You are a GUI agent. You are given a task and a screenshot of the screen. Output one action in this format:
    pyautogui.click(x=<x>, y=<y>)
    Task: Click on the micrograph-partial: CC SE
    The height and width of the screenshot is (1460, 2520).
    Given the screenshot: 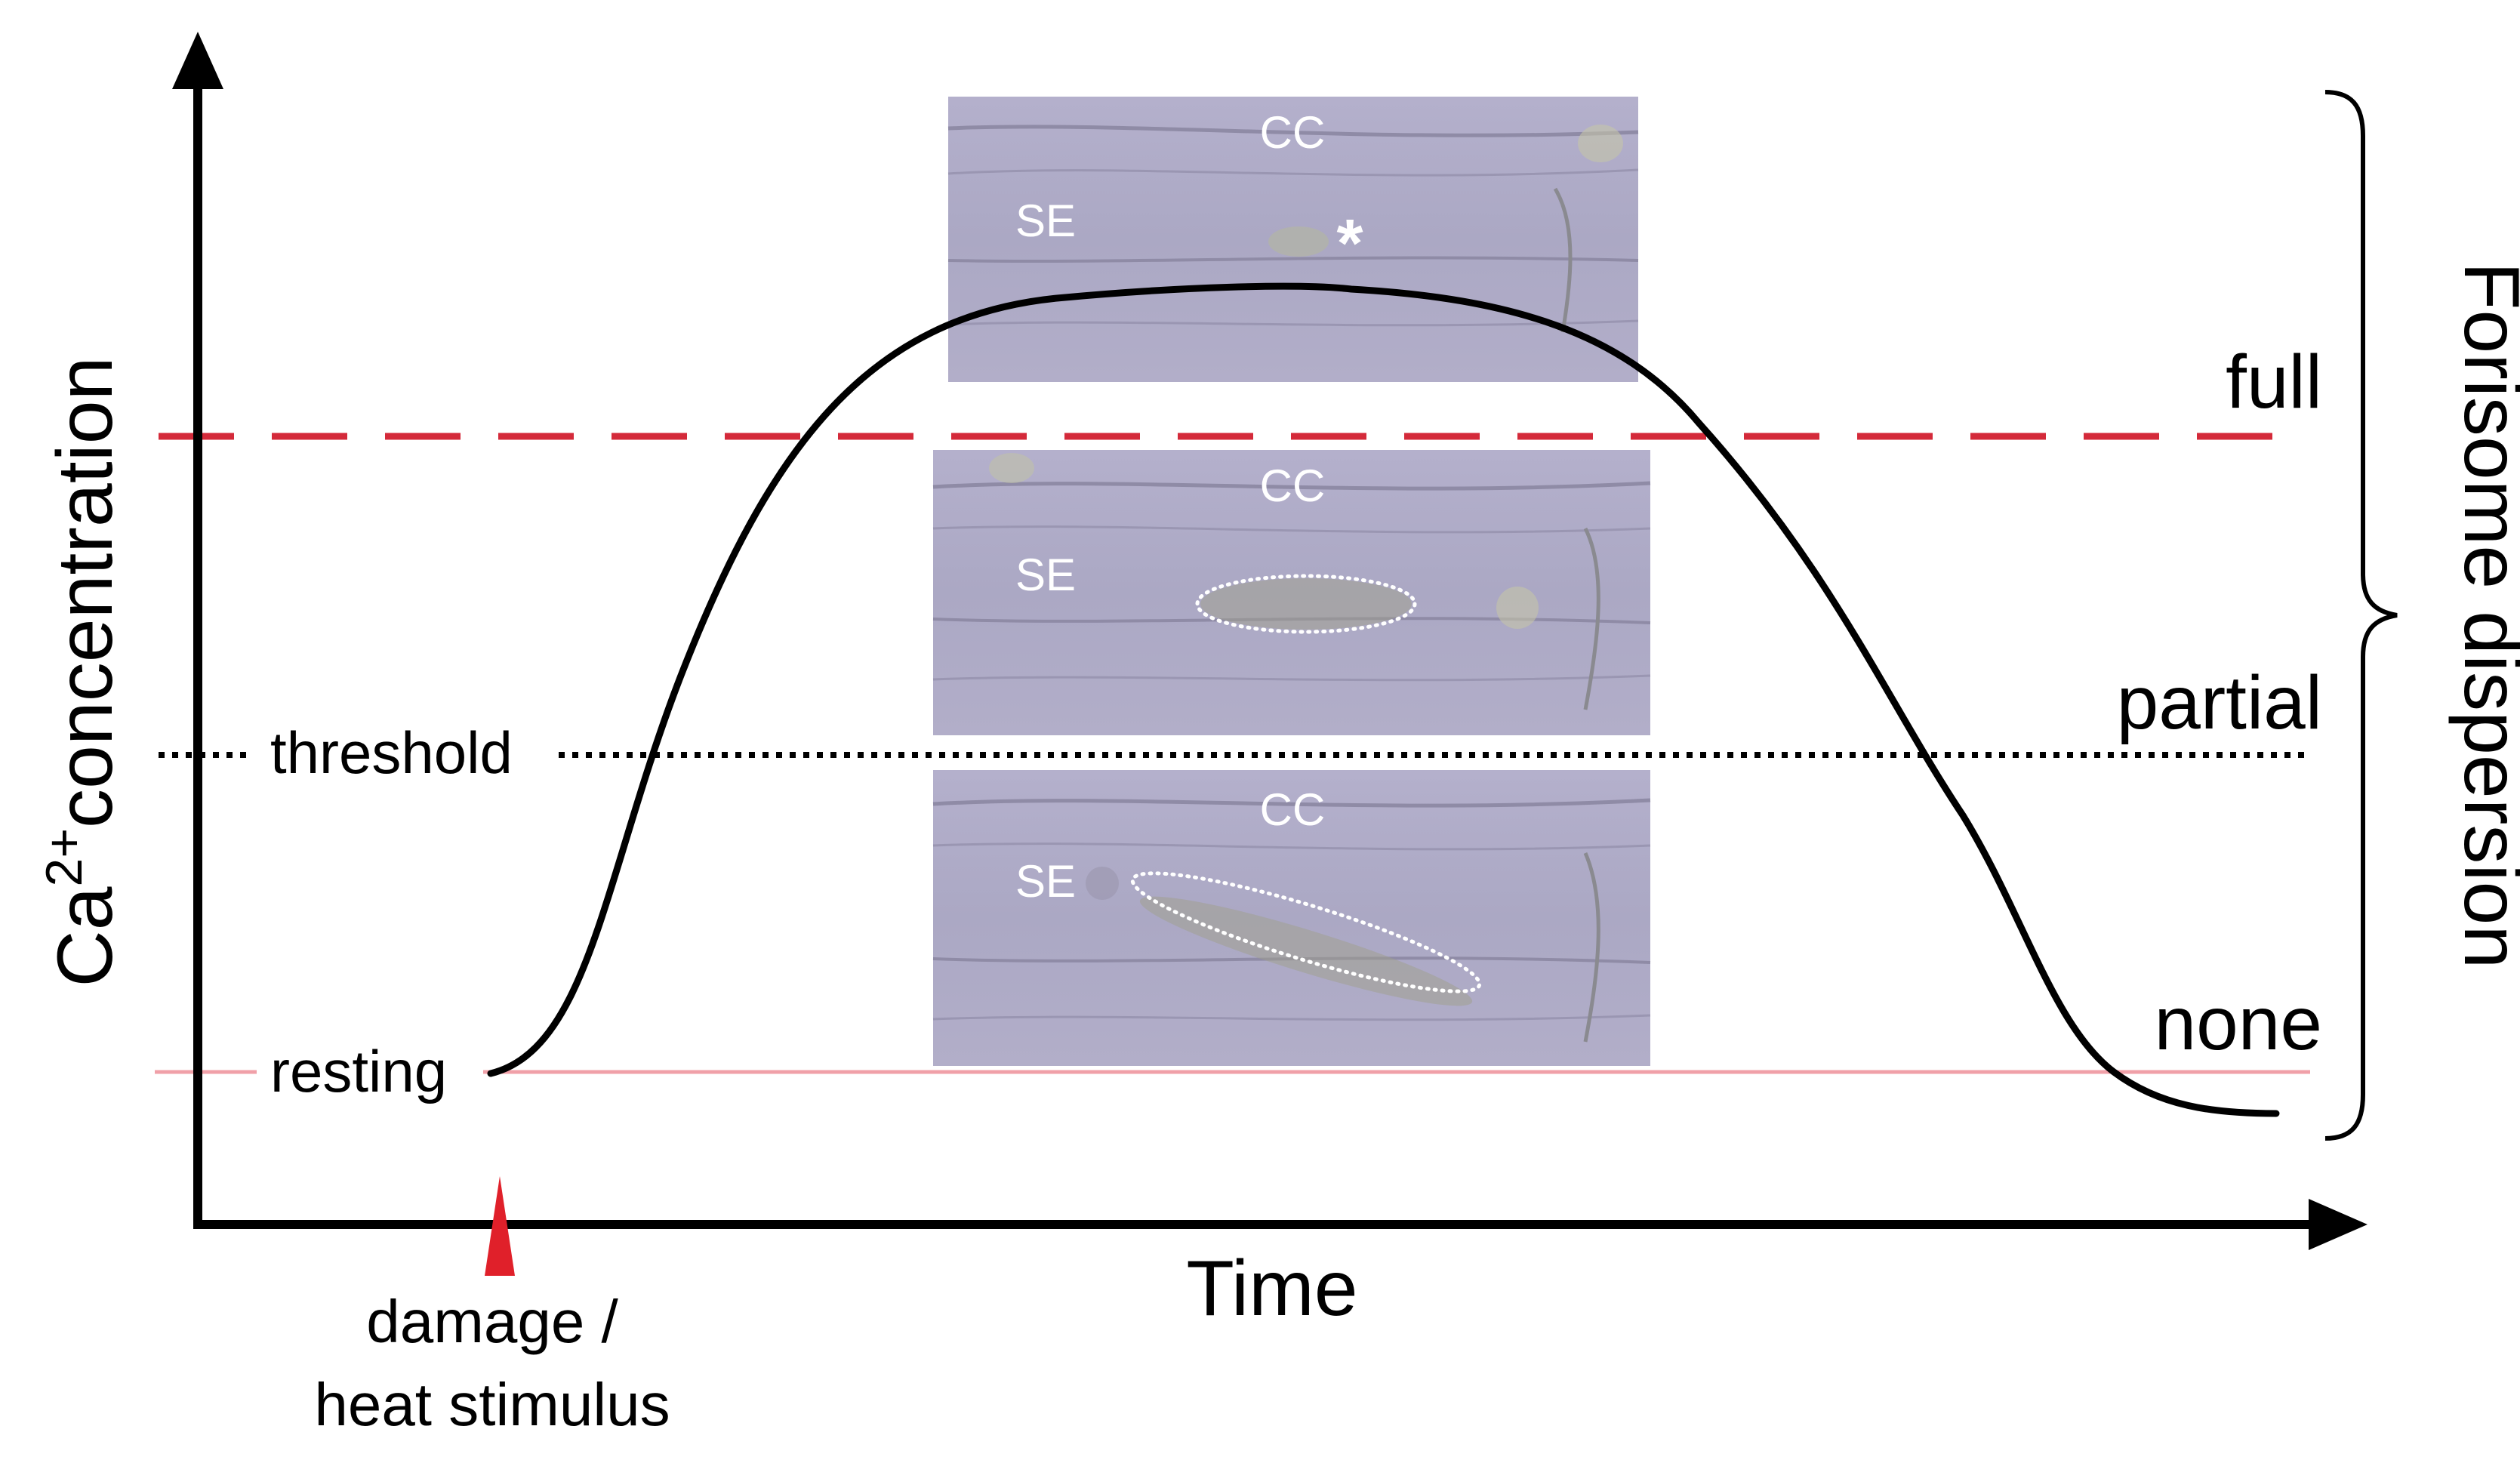 What is the action you would take?
    pyautogui.click(x=1291, y=592)
    